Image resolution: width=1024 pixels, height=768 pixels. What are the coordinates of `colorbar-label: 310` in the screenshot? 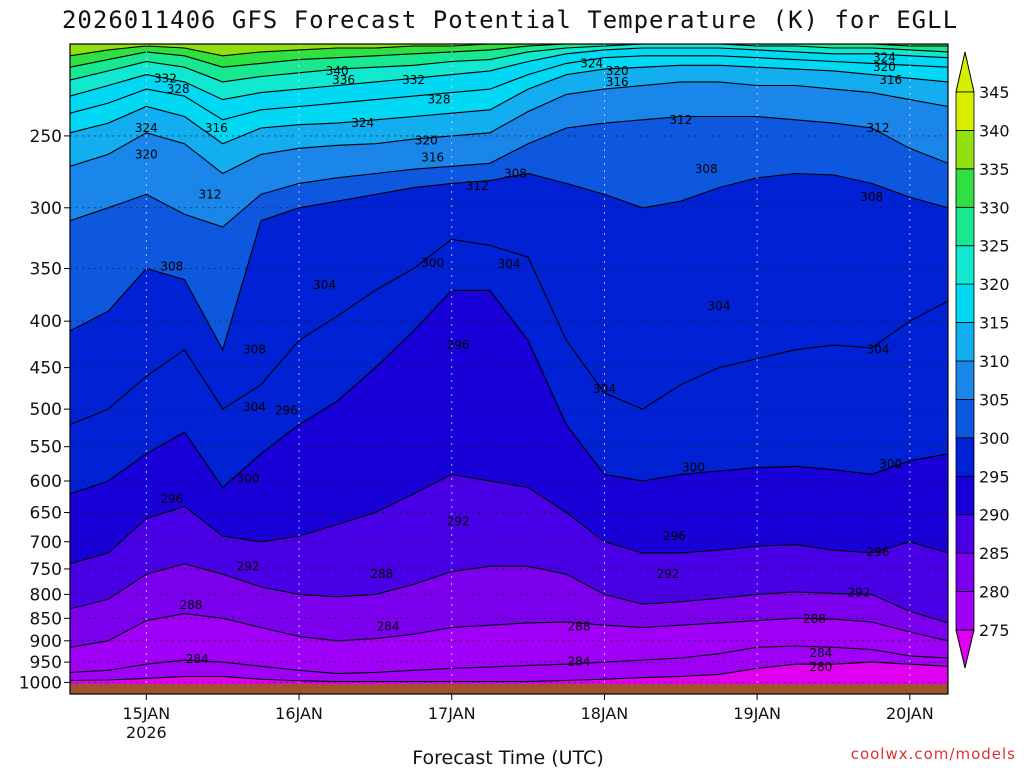 It's located at (994, 361).